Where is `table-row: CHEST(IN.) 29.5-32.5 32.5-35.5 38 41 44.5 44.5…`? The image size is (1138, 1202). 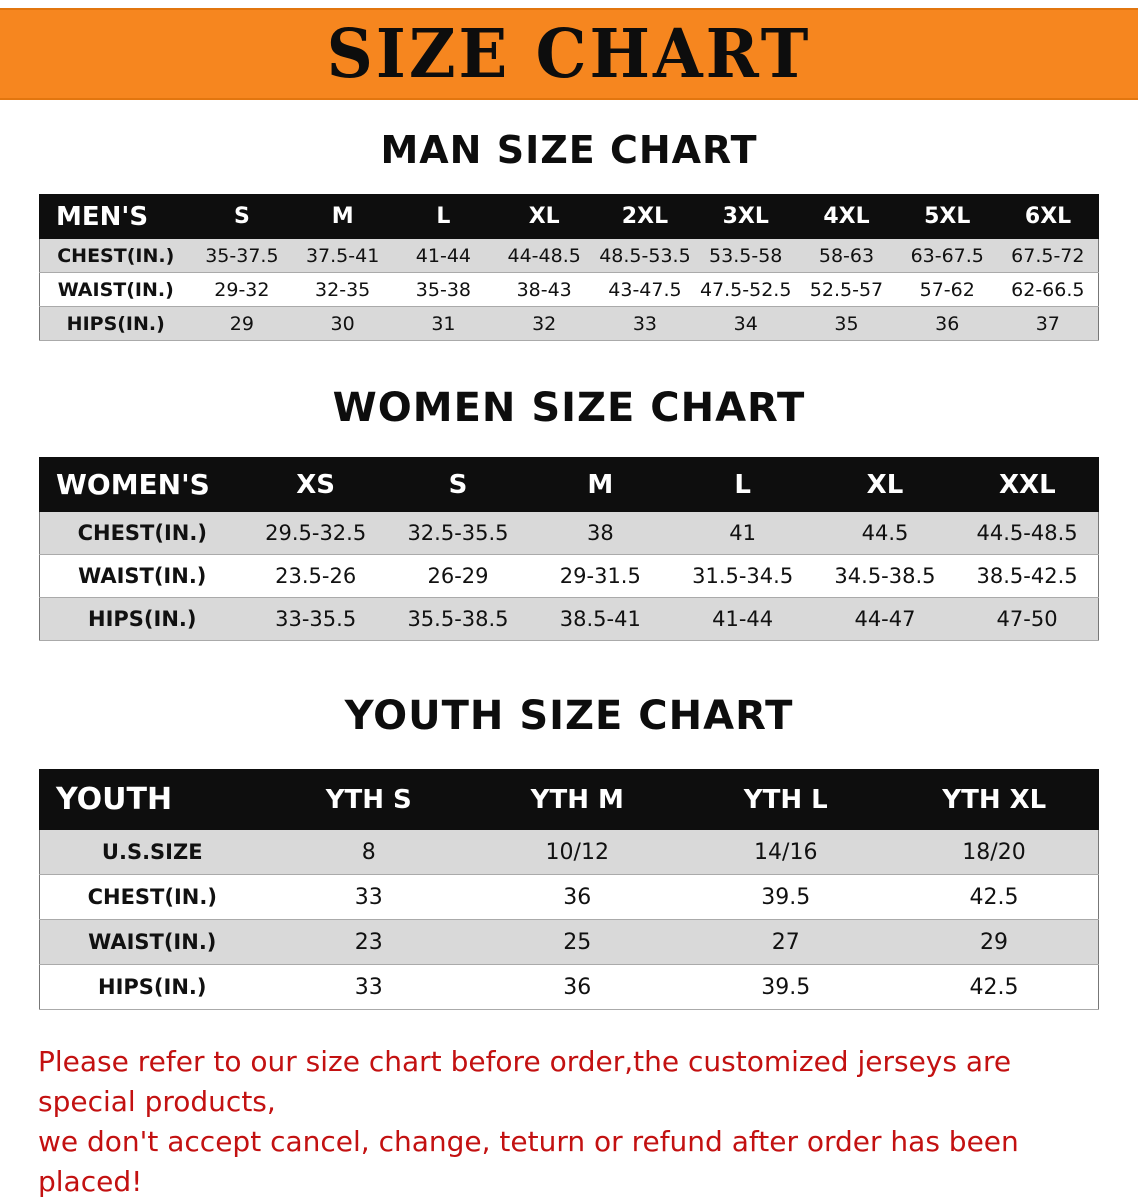 table-row: CHEST(IN.) 29.5-32.5 32.5-35.5 38 41 44.5 44.5… is located at coordinates (569, 533).